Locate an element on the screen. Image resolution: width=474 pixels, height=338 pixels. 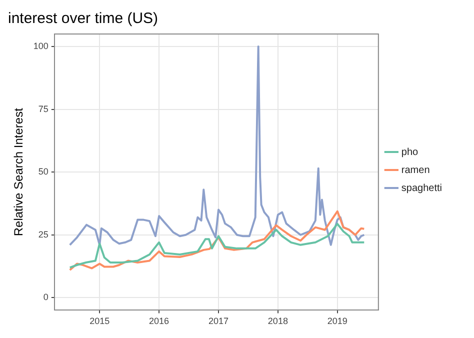
legend-label: spaghetti is located at coordinates (421, 188).